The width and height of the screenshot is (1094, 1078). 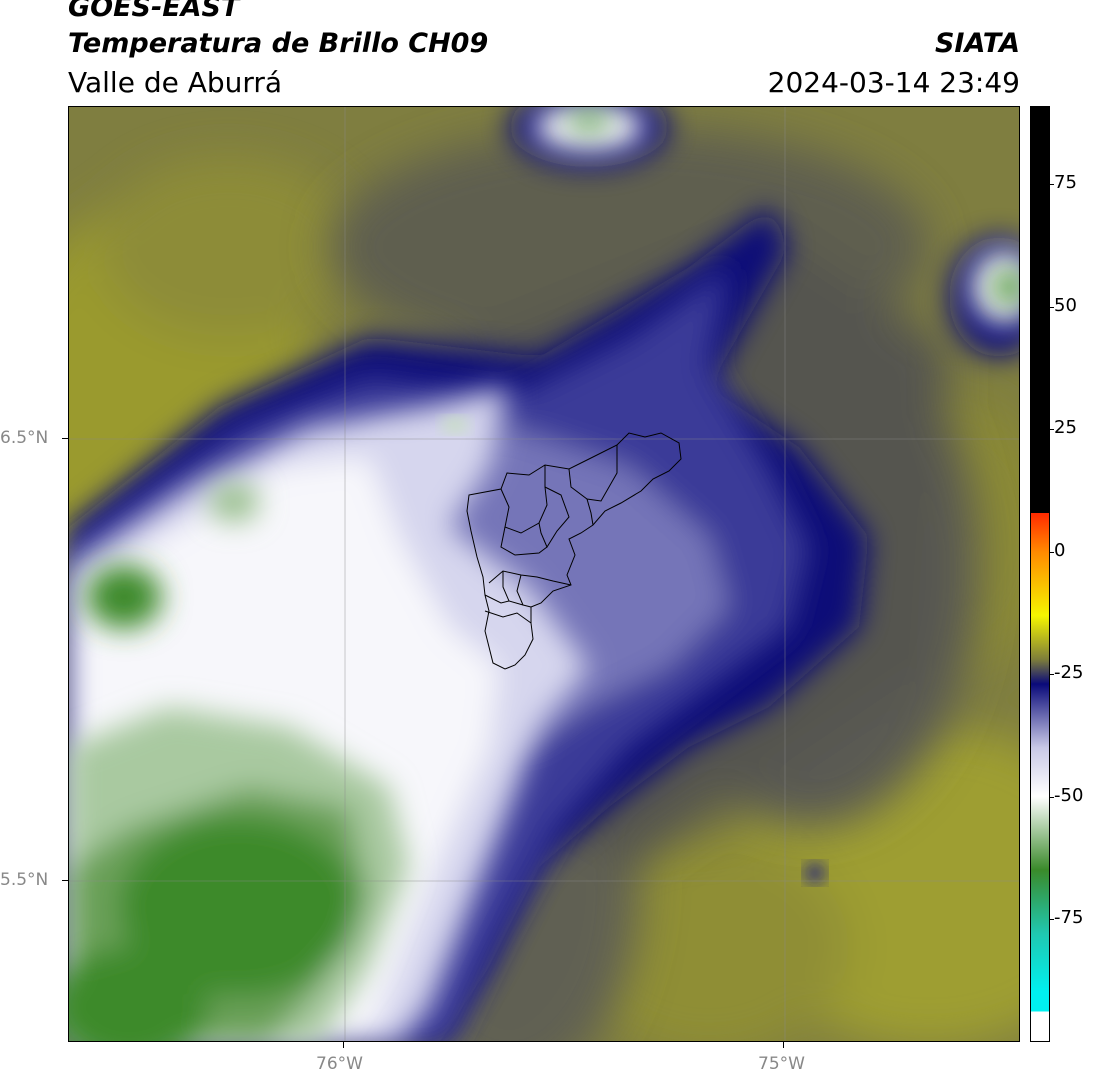 What do you see at coordinates (278, 43) in the screenshot?
I see `map-subtitle: Temperatura de Brillo CH09` at bounding box center [278, 43].